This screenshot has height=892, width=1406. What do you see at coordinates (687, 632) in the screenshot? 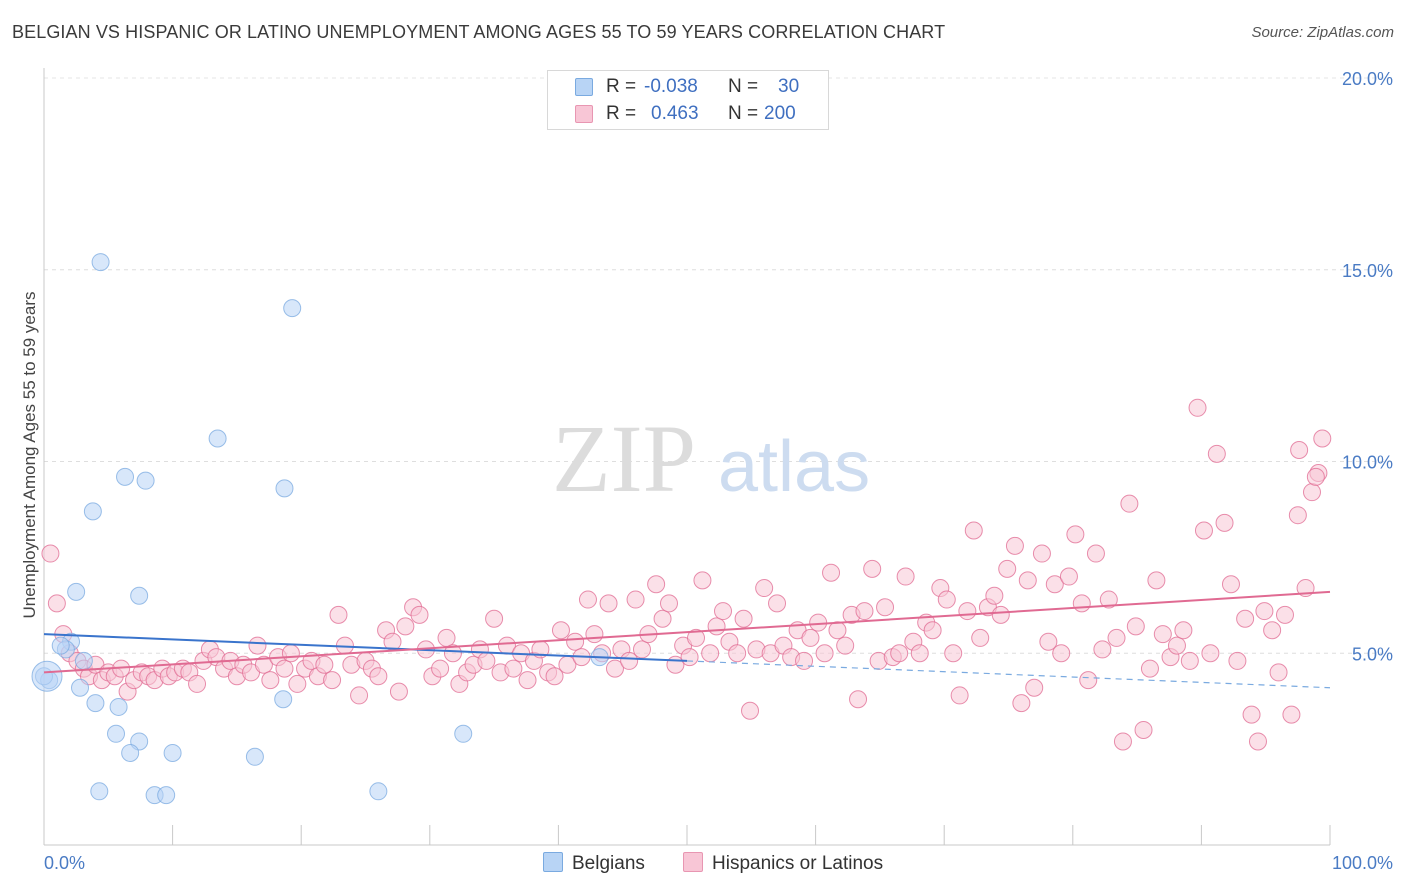
I see `hispanic-trend-line` at bounding box center [687, 632].